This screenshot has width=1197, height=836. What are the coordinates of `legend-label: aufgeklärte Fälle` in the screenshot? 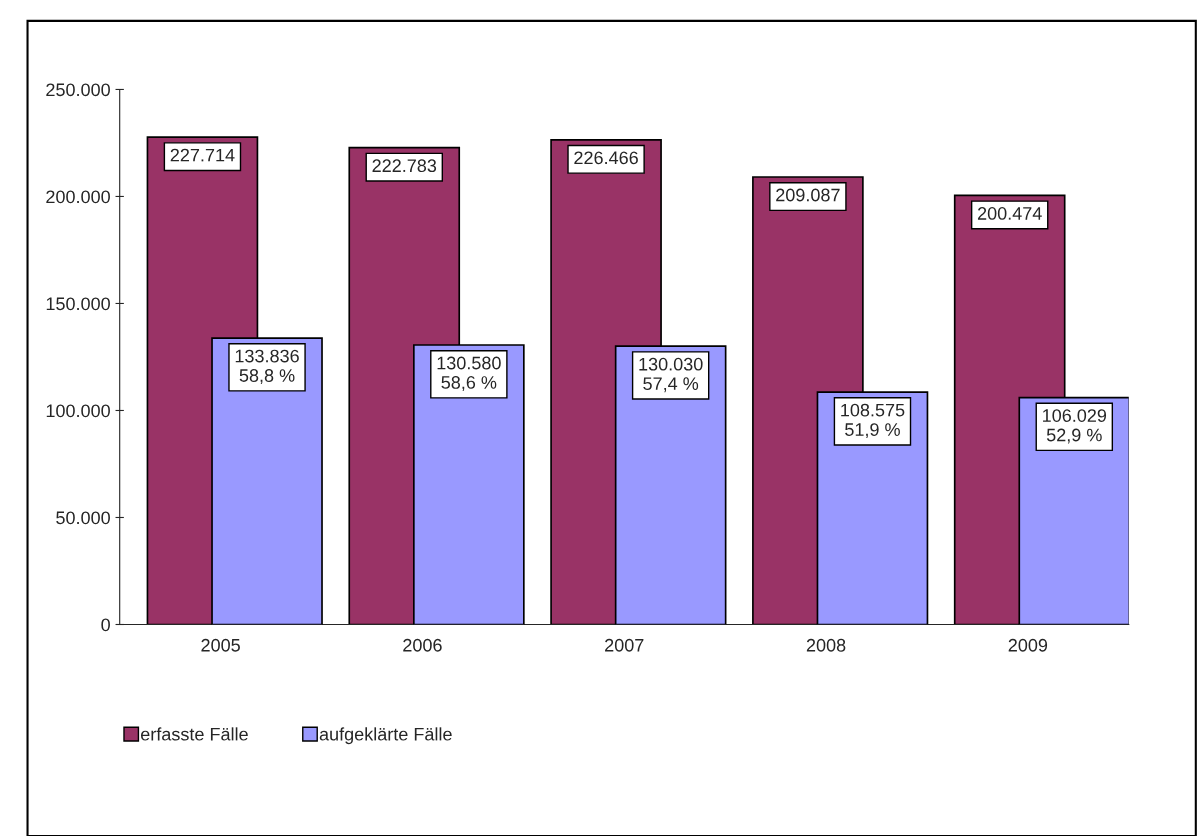 It's located at (385, 736).